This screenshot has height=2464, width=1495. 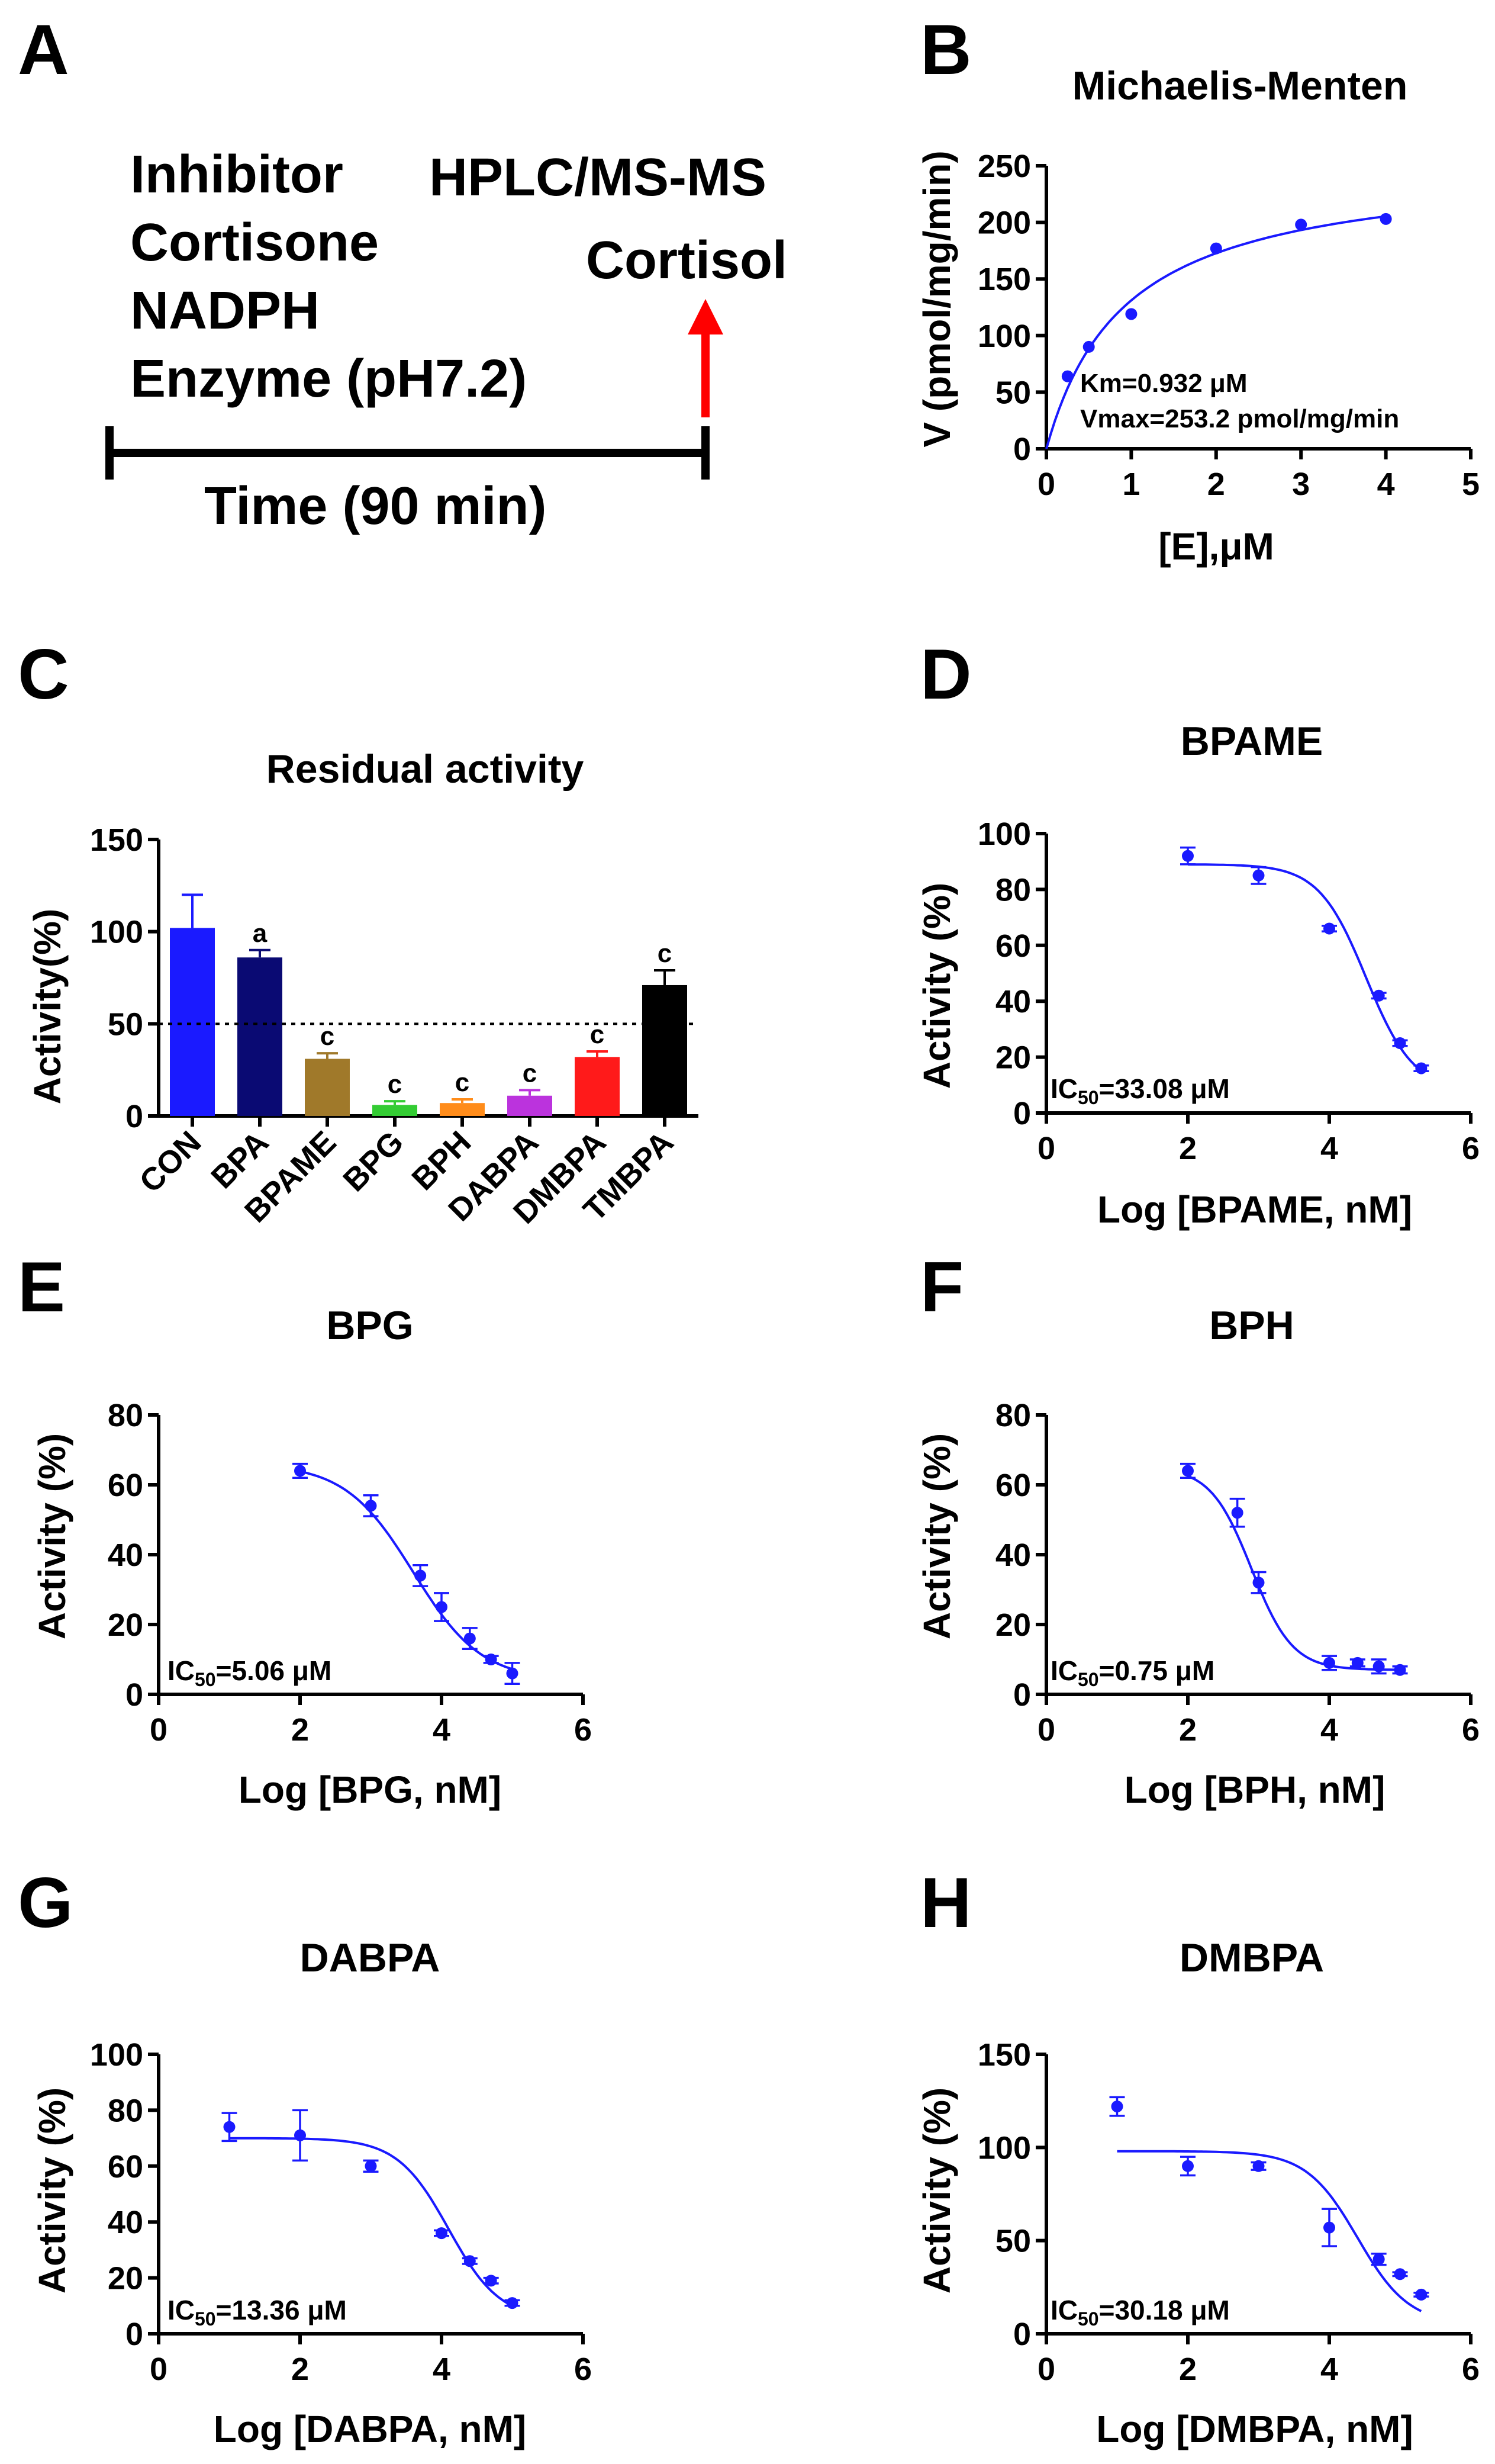 What do you see at coordinates (1254, 2429) in the screenshot?
I see `panel-h-xlabel: Log [DMBPA, nM]` at bounding box center [1254, 2429].